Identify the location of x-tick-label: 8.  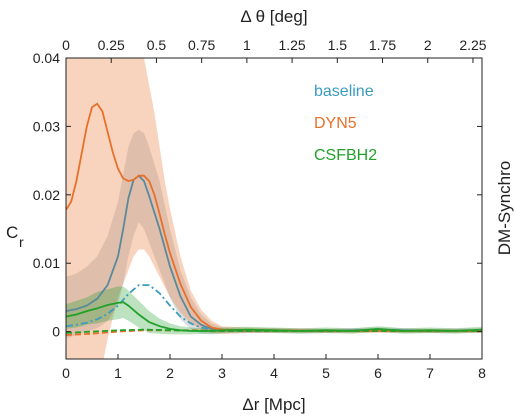
(482, 373).